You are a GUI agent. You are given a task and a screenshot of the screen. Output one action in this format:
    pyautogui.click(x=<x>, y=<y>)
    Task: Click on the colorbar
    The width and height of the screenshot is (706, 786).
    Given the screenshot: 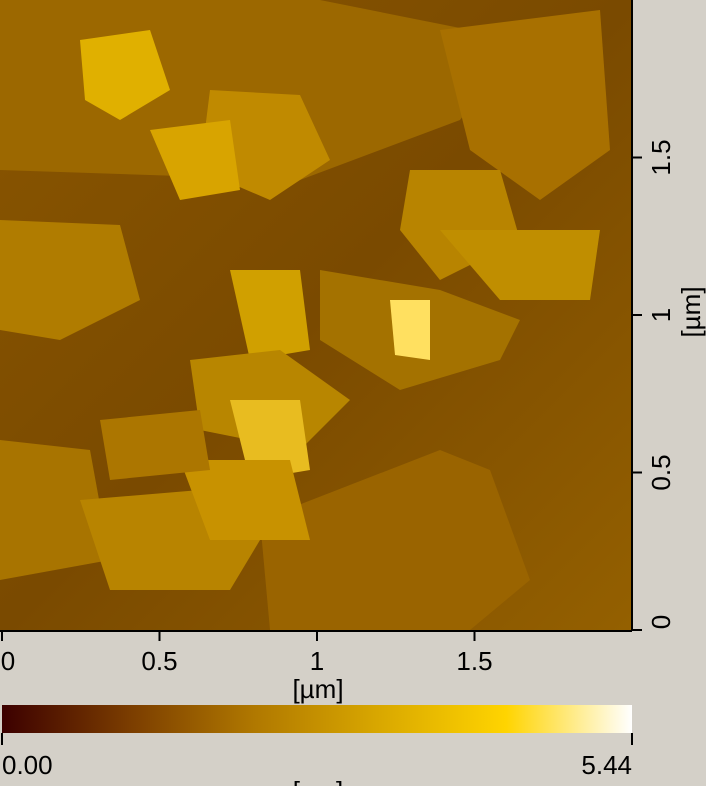 What is the action you would take?
    pyautogui.click(x=317, y=719)
    